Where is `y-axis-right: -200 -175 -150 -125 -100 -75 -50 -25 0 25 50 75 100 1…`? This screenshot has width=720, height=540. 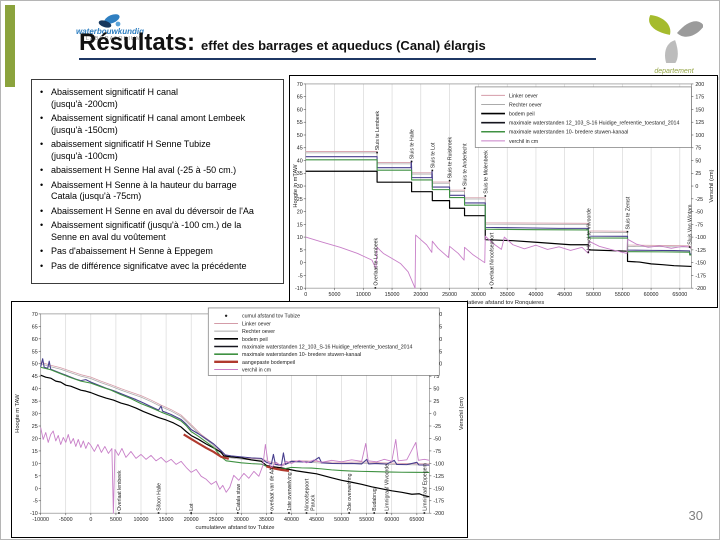
y-axis-right: -200 -175 -150 -125 -100 -75 -50 -25 0 25 50 75 100 1… is located at coordinates (698, 187).